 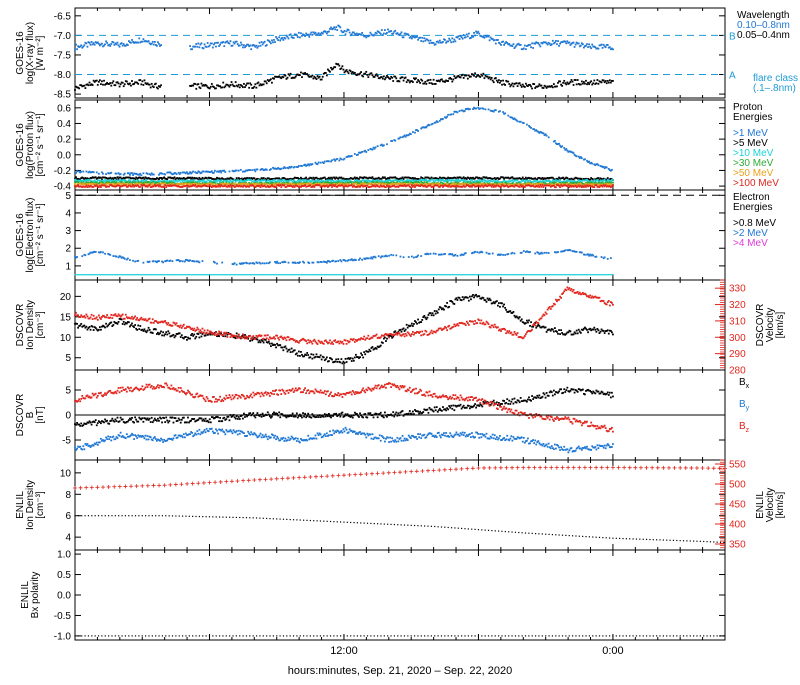 What do you see at coordinates (750, 243) in the screenshot?
I see `legend-entry: >4 MeV` at bounding box center [750, 243].